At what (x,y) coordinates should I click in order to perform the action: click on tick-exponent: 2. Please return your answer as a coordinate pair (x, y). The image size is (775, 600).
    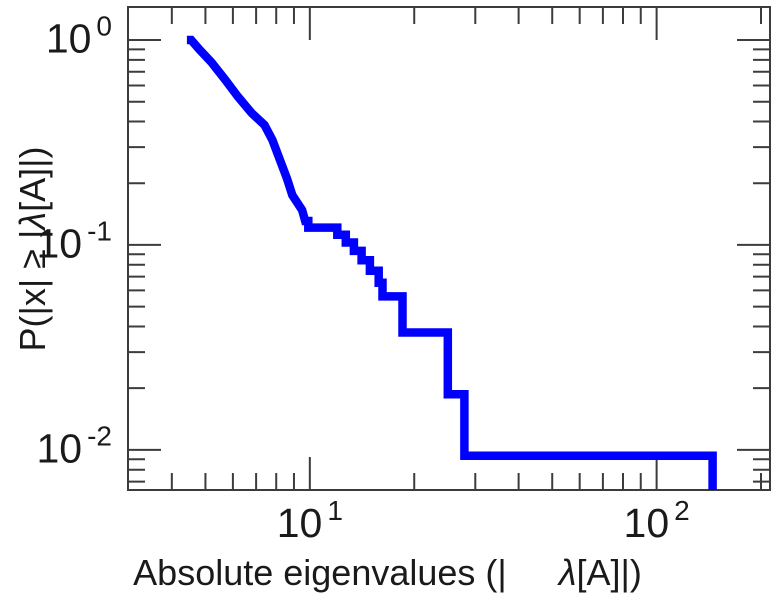
    Looking at the image, I should click on (682, 510).